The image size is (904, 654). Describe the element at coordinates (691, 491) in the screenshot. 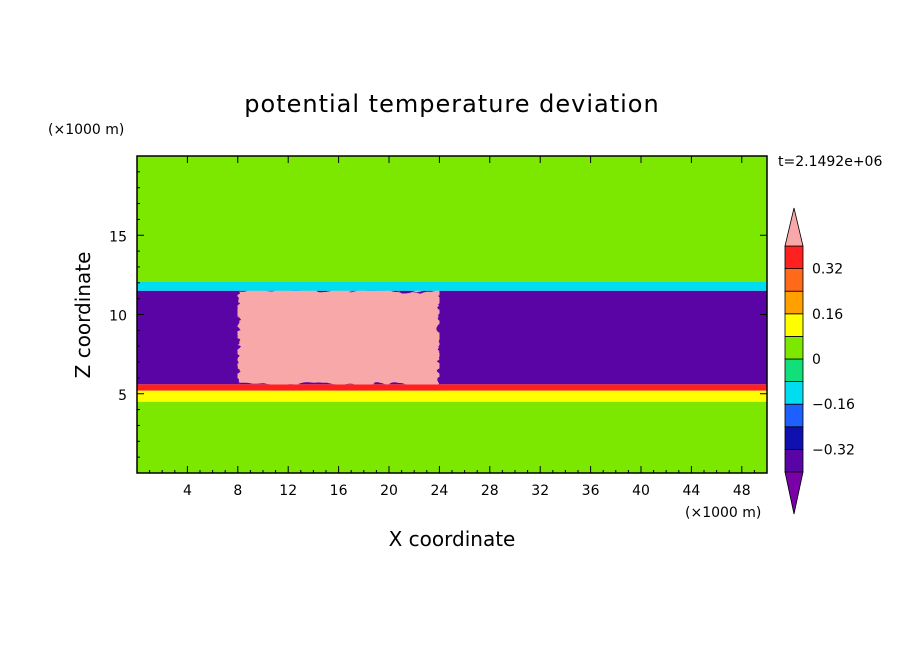

I see `x-tick-label: 44` at that location.